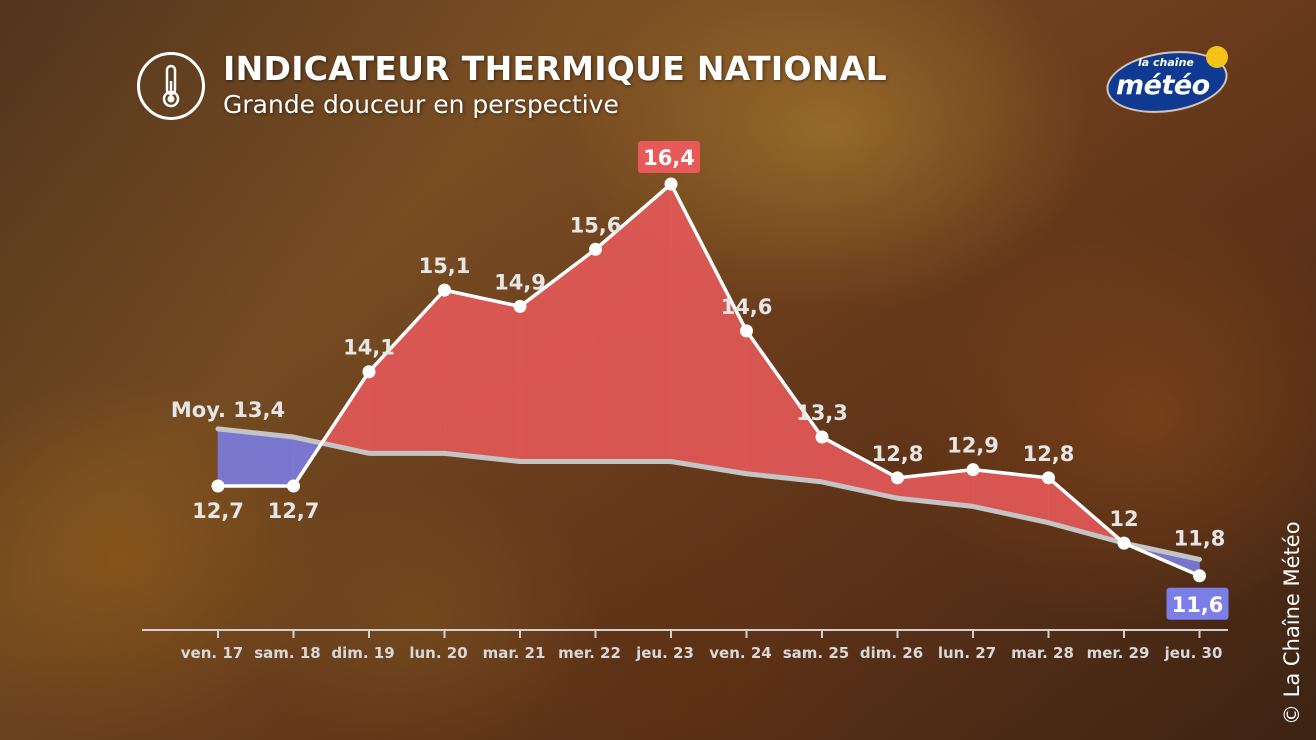  I want to click on x-tick-label: jeu. 30, so click(1193, 653).